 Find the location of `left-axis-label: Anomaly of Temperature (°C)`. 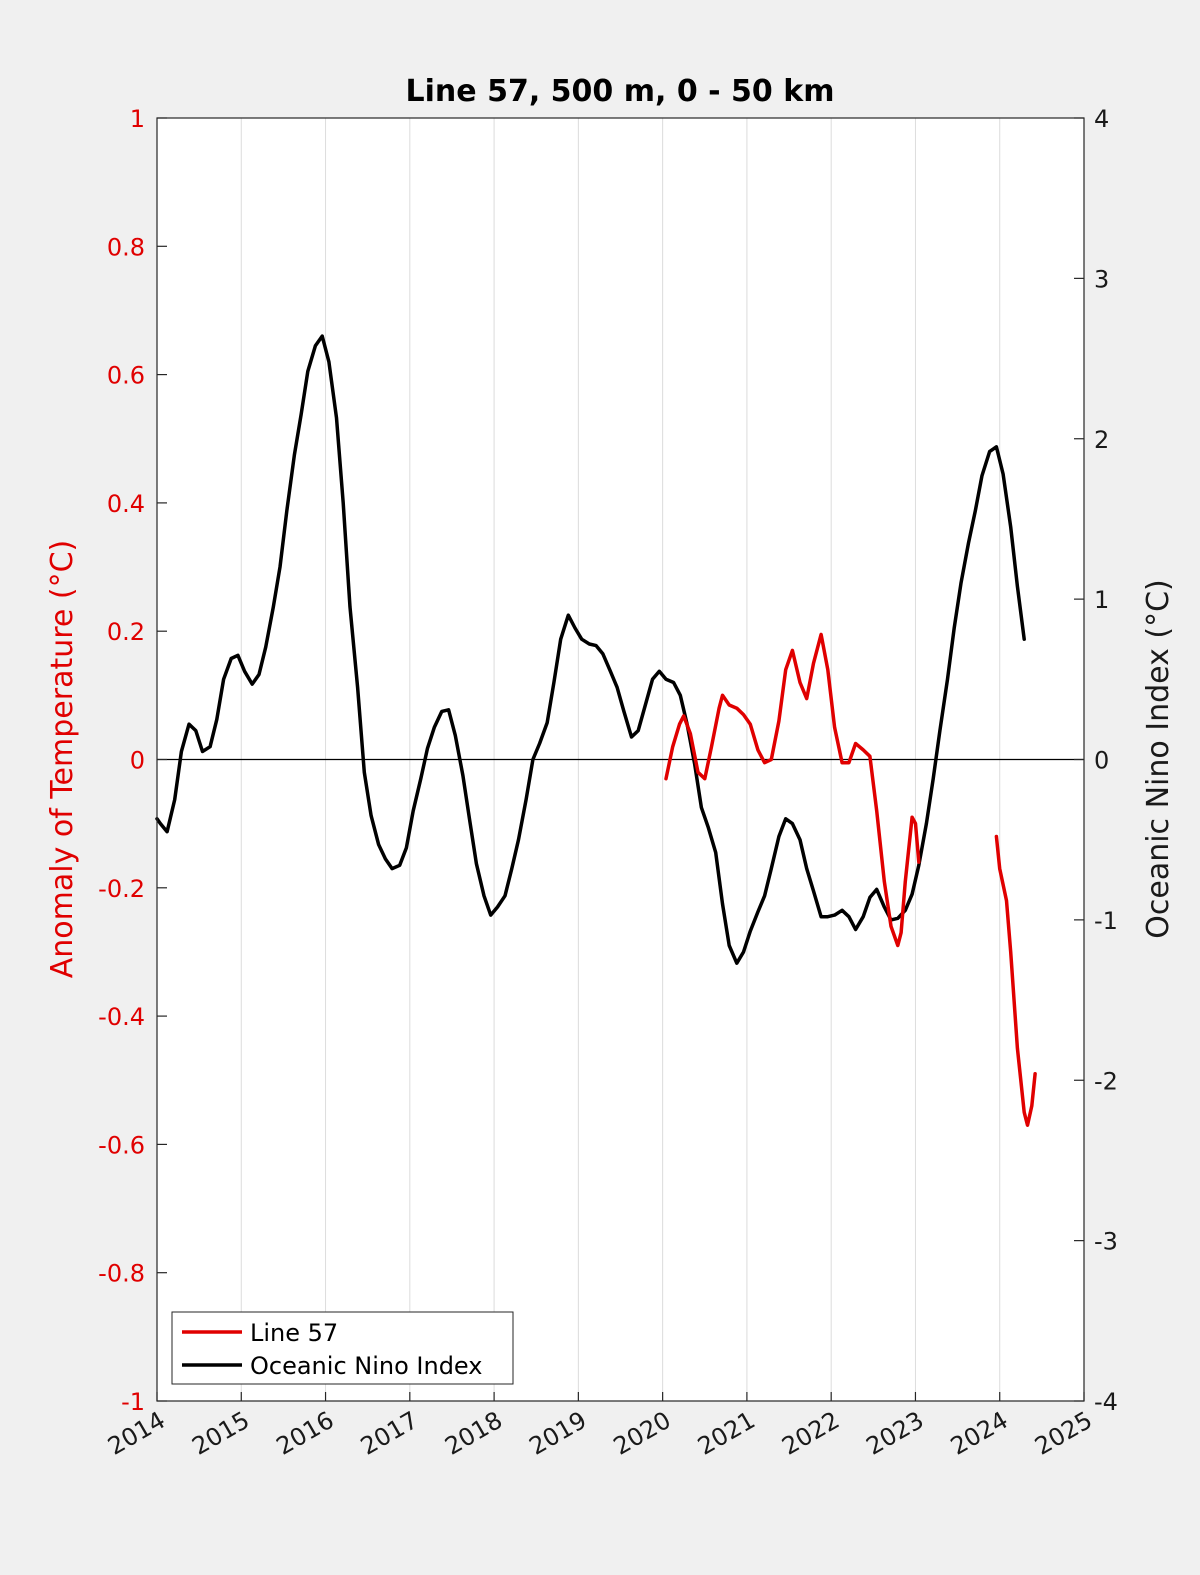

left-axis-label: Anomaly of Temperature (°C) is located at coordinates (62, 759).